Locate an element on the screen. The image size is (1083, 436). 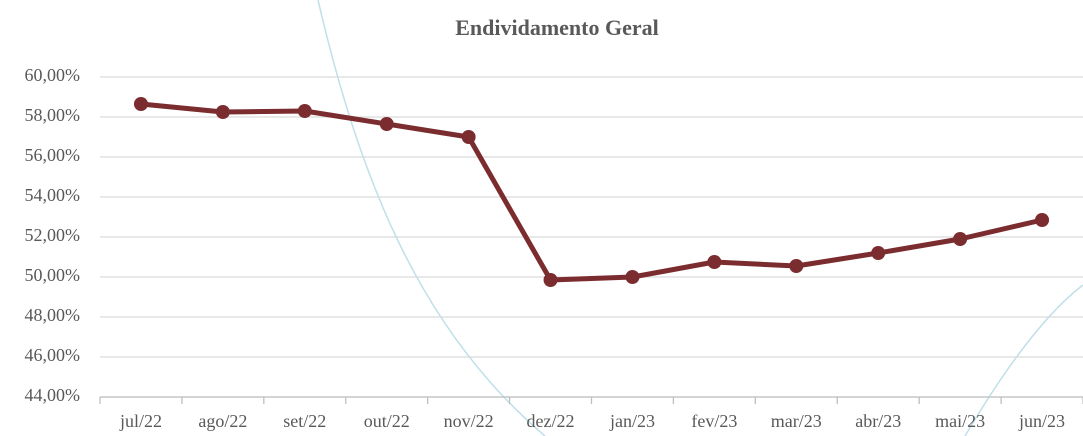
x-tick-label: out/22 is located at coordinates (387, 421).